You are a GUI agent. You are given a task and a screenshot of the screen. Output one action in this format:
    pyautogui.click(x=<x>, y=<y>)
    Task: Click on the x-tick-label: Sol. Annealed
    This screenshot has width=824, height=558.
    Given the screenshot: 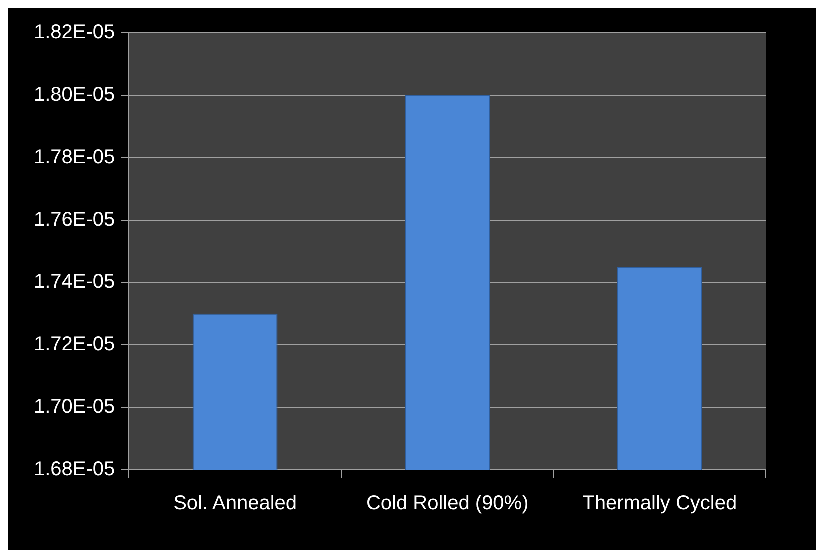 What is the action you would take?
    pyautogui.click(x=236, y=503)
    